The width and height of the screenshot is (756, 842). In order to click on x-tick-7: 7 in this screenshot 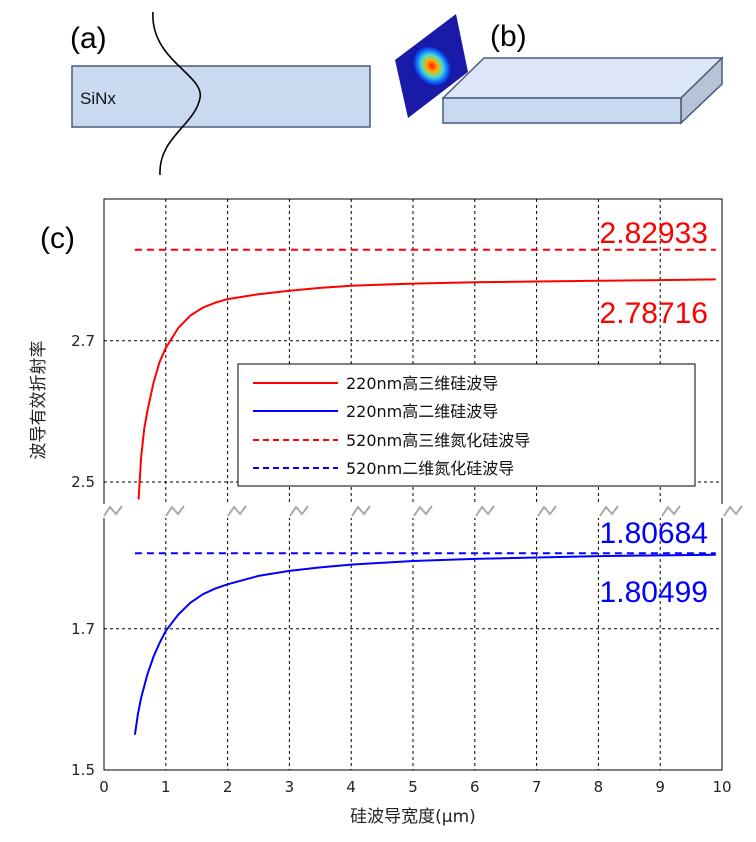, I will do `click(537, 787)`.